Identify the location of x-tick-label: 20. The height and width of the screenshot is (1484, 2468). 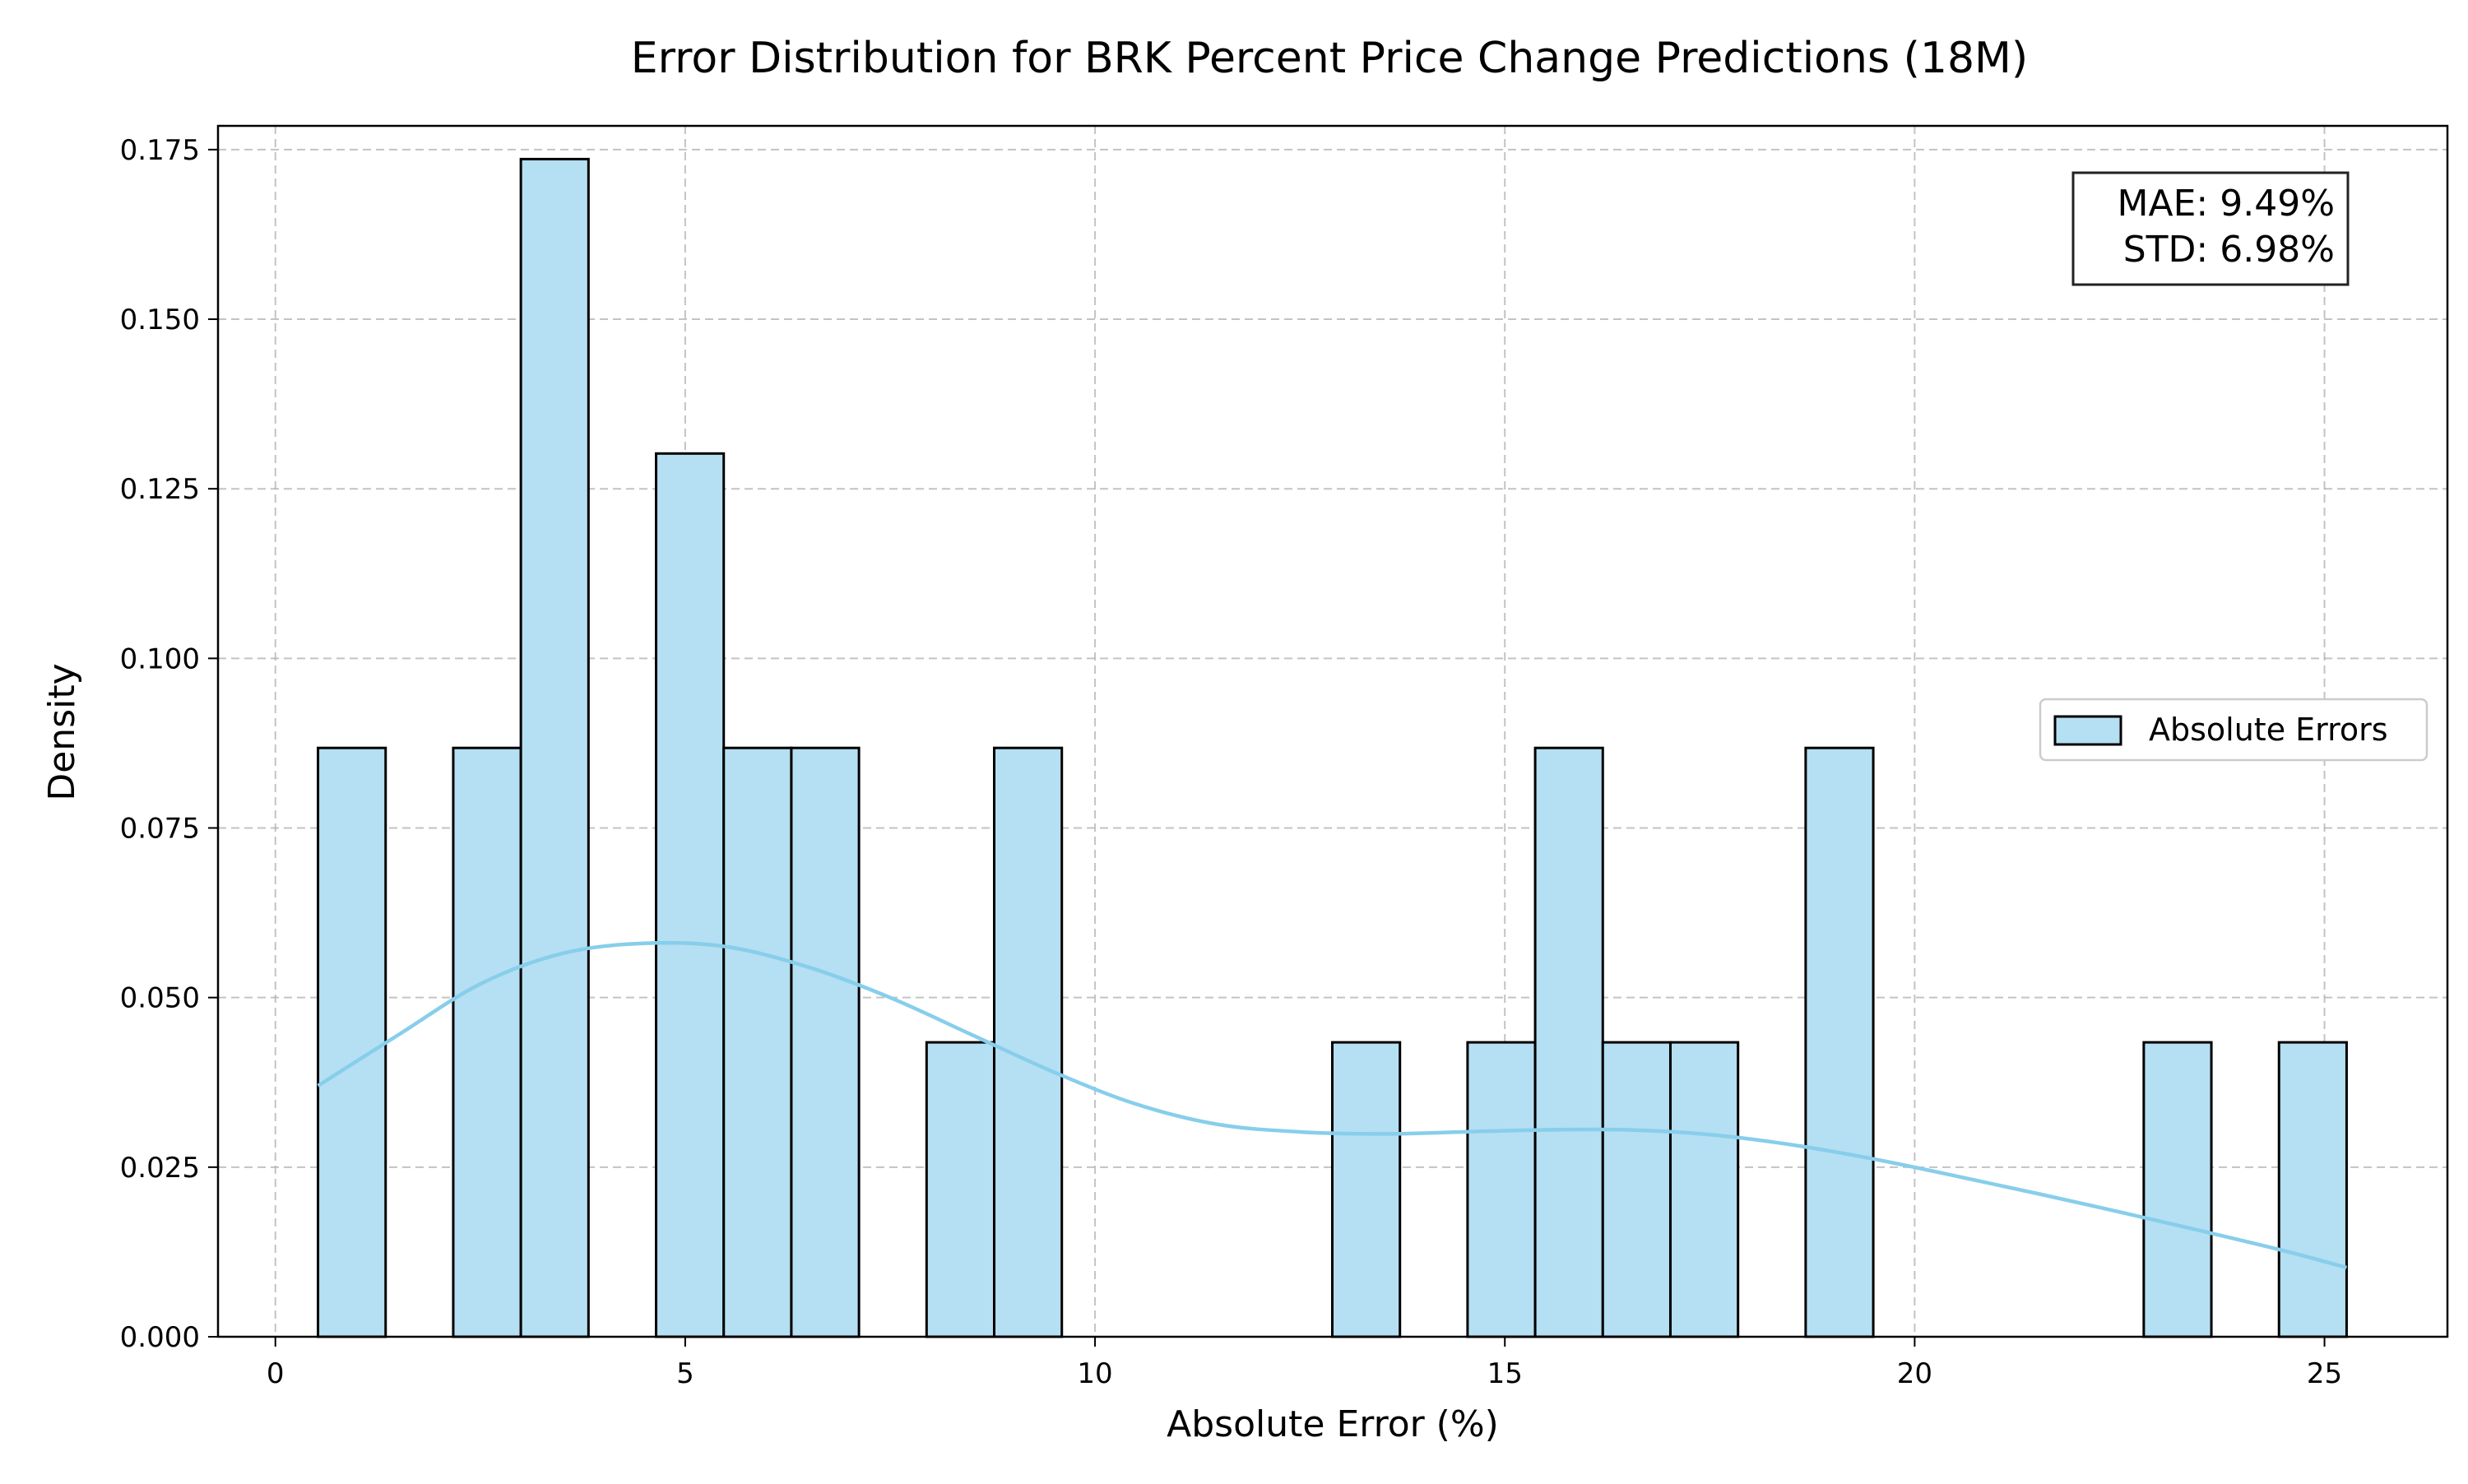
(1914, 1373).